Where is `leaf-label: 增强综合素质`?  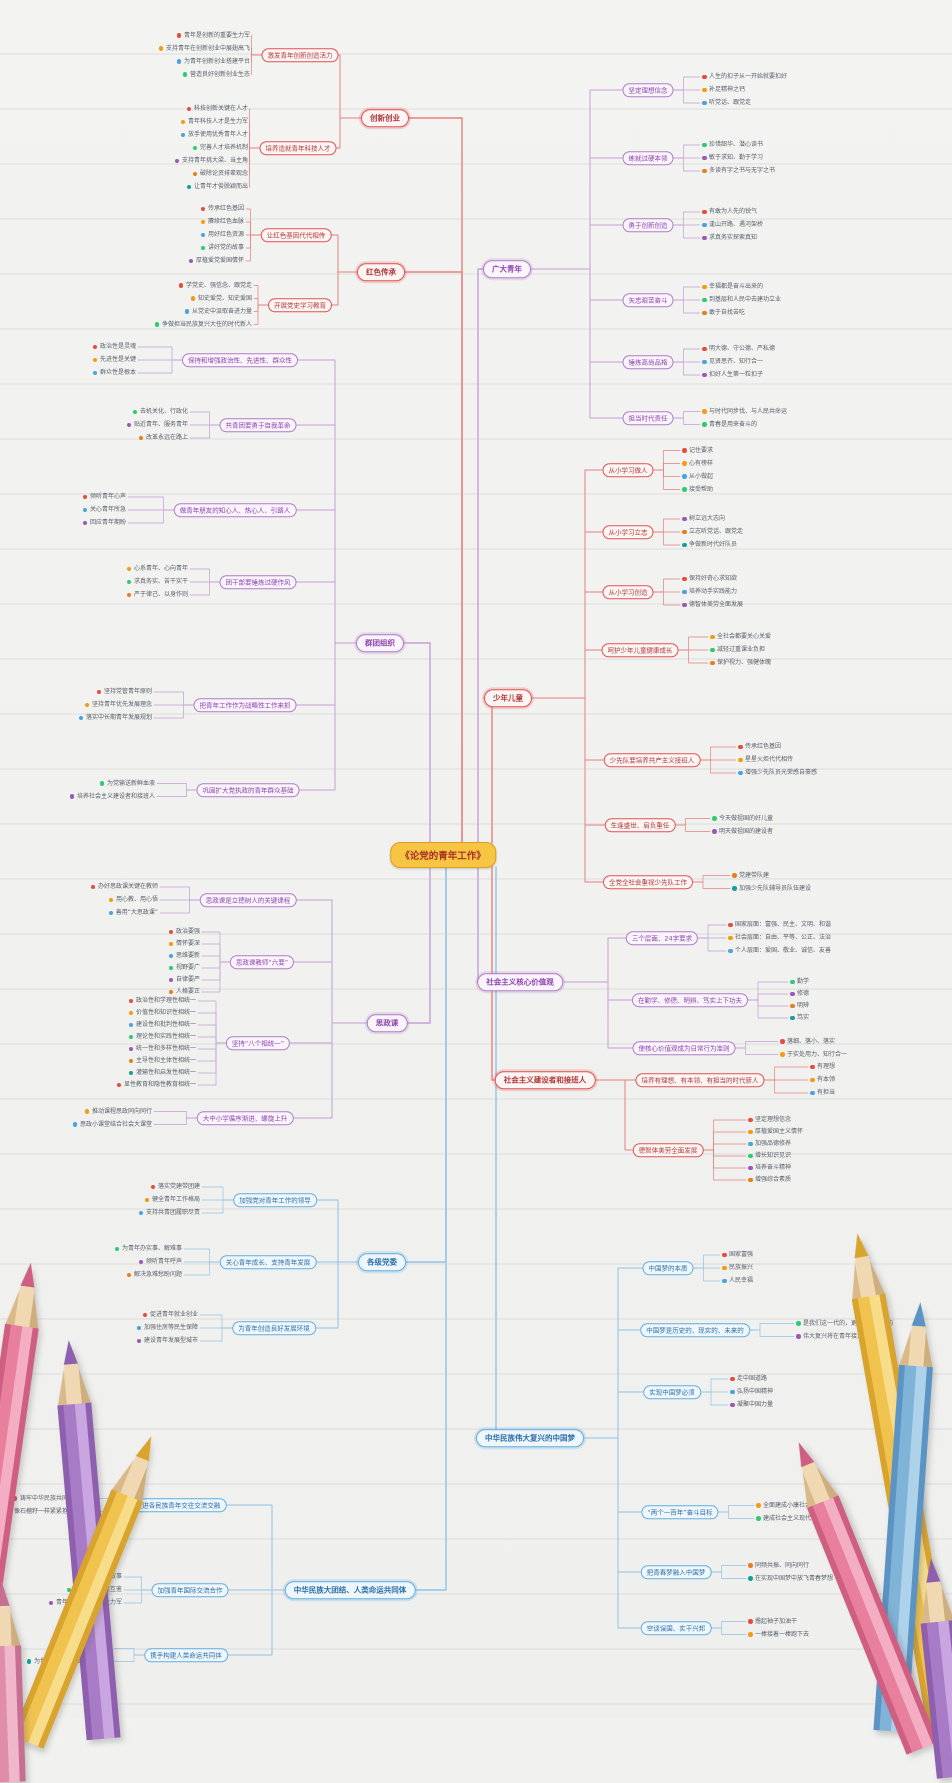 leaf-label: 增强综合素质 is located at coordinates (773, 1179).